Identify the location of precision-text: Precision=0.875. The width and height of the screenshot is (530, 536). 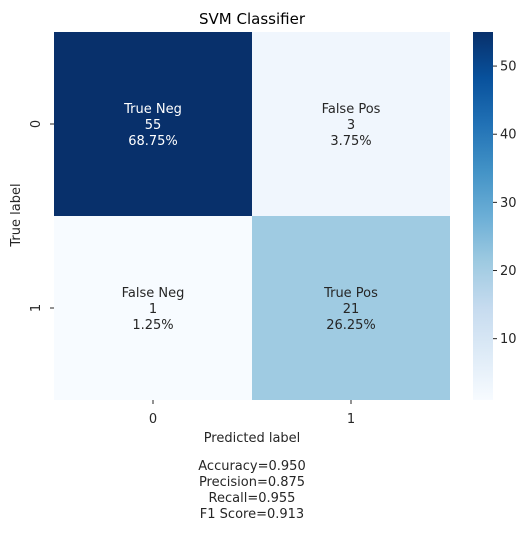
(252, 482).